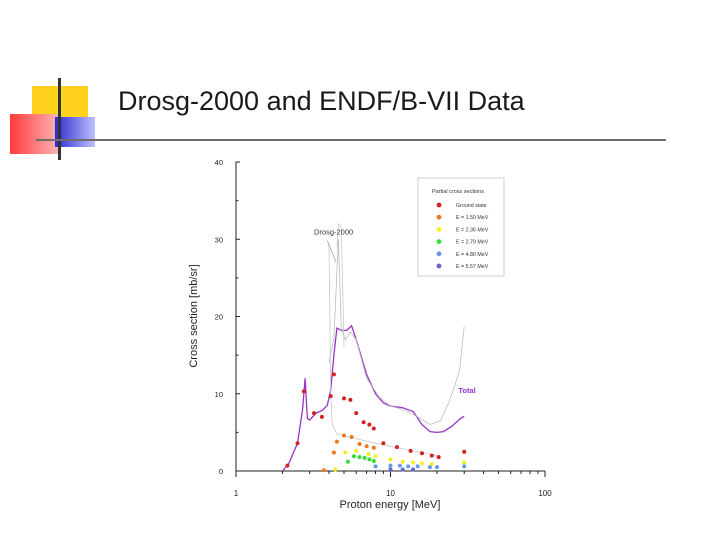  Describe the element at coordinates (59, 119) in the screenshot. I see `logo-vertical-bar` at that location.